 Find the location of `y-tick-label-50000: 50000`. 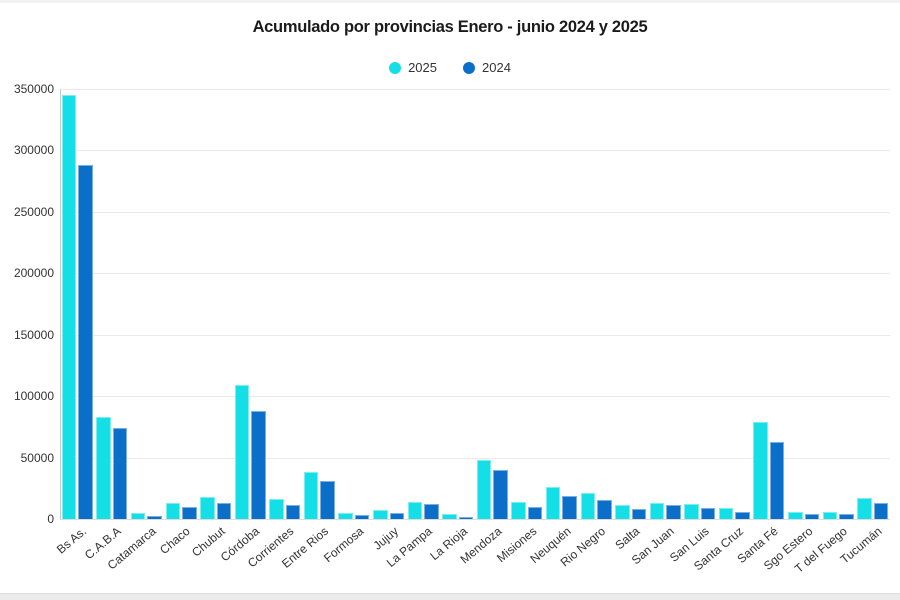

y-tick-label-50000: 50000 is located at coordinates (37, 457).